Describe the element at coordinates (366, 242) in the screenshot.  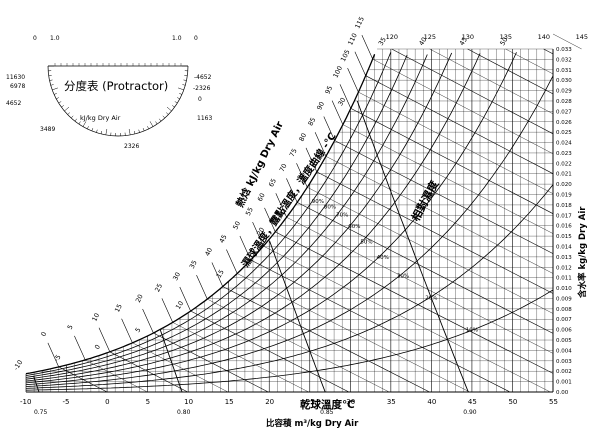
I see `rh-label: 50%` at that location.